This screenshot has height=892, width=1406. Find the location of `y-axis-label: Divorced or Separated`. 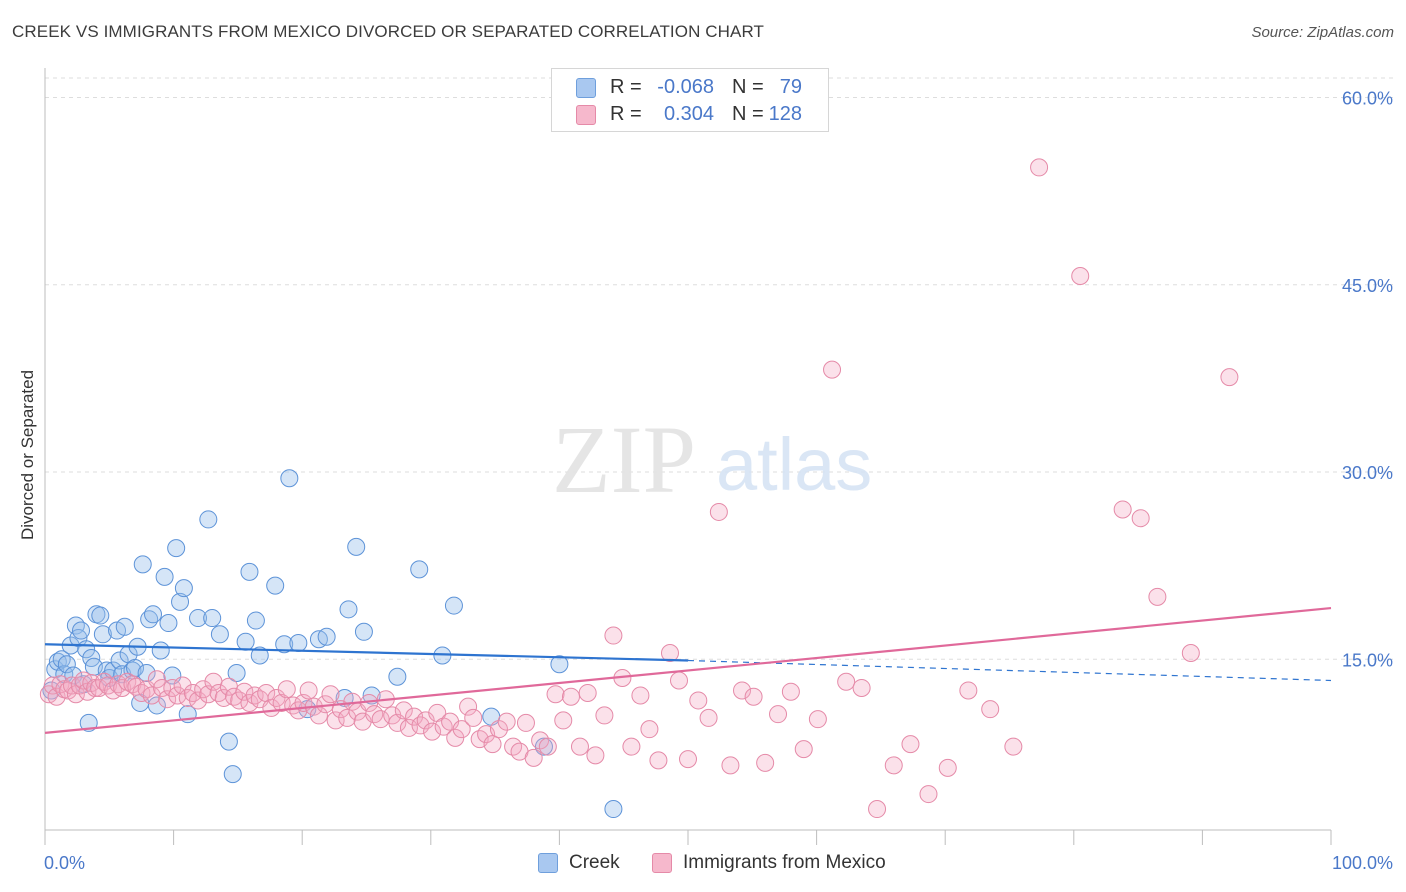

y-axis-label: Divorced or Separated is located at coordinates (27, 455).